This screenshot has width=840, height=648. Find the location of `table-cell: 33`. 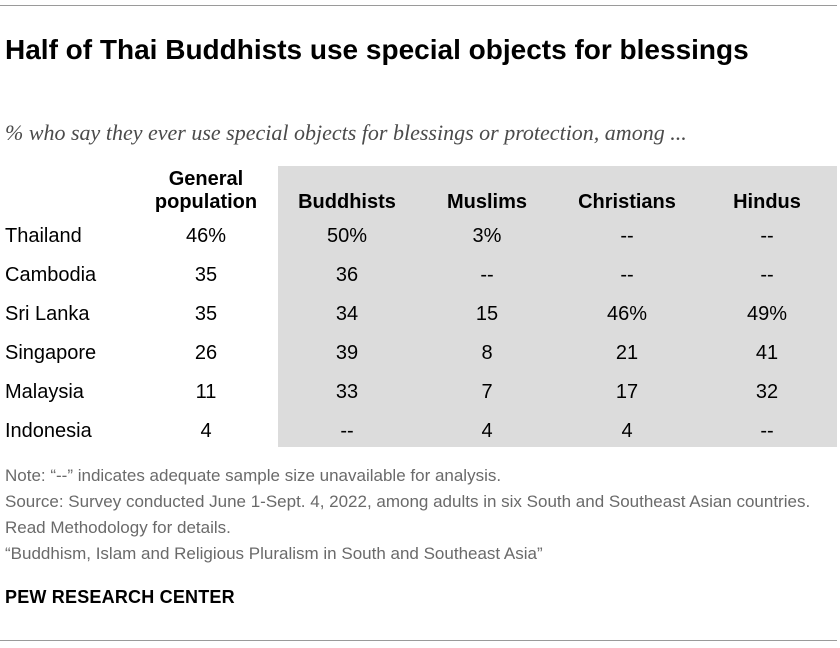

table-cell: 33 is located at coordinates (347, 392).